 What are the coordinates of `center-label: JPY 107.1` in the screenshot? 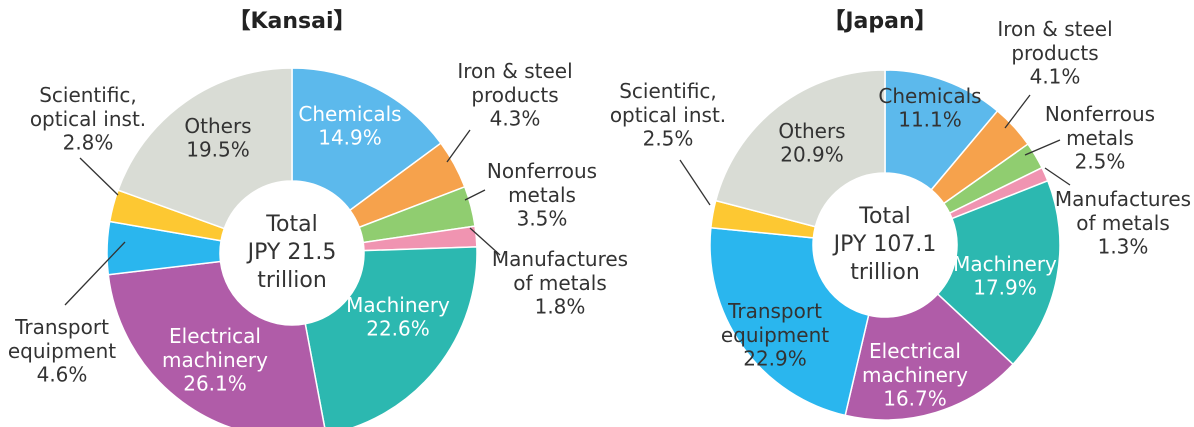 It's located at (884, 244).